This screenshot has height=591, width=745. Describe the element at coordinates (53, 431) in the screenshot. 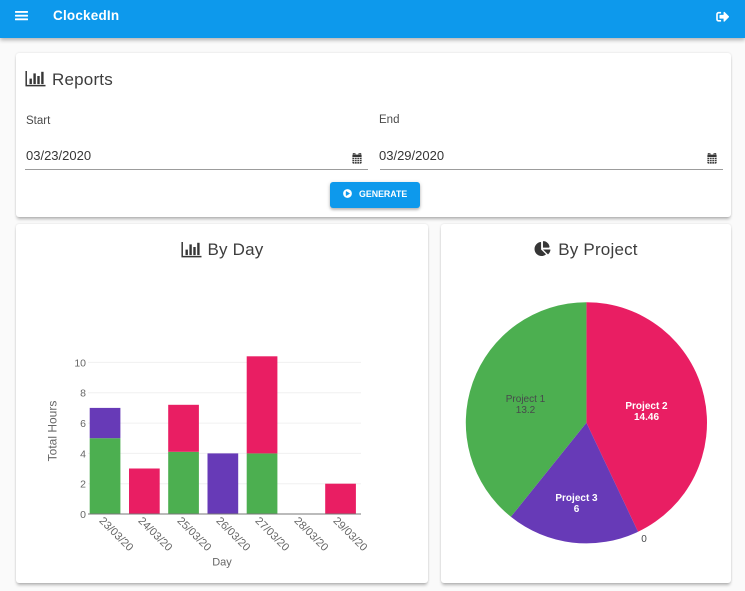

I see `svg-text: Total Hours` at that location.